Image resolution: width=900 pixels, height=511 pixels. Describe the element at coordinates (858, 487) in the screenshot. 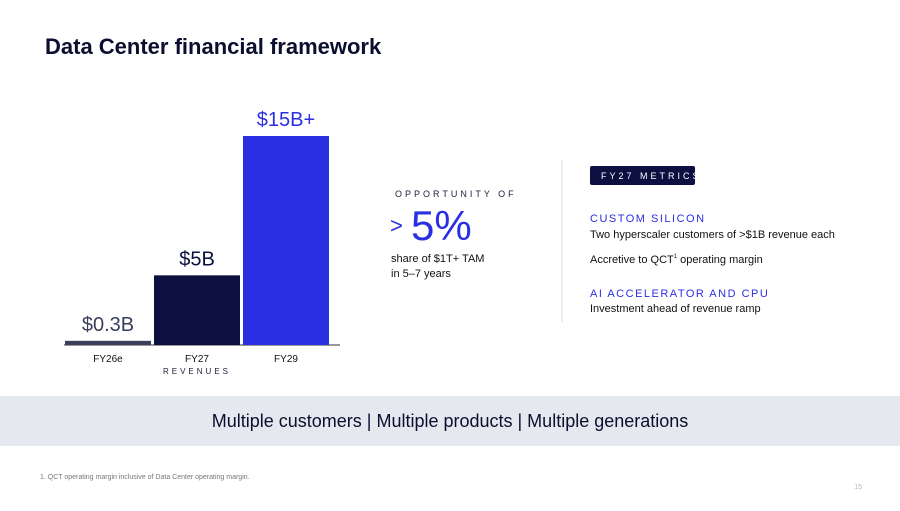

I see `page-number: 15` at that location.